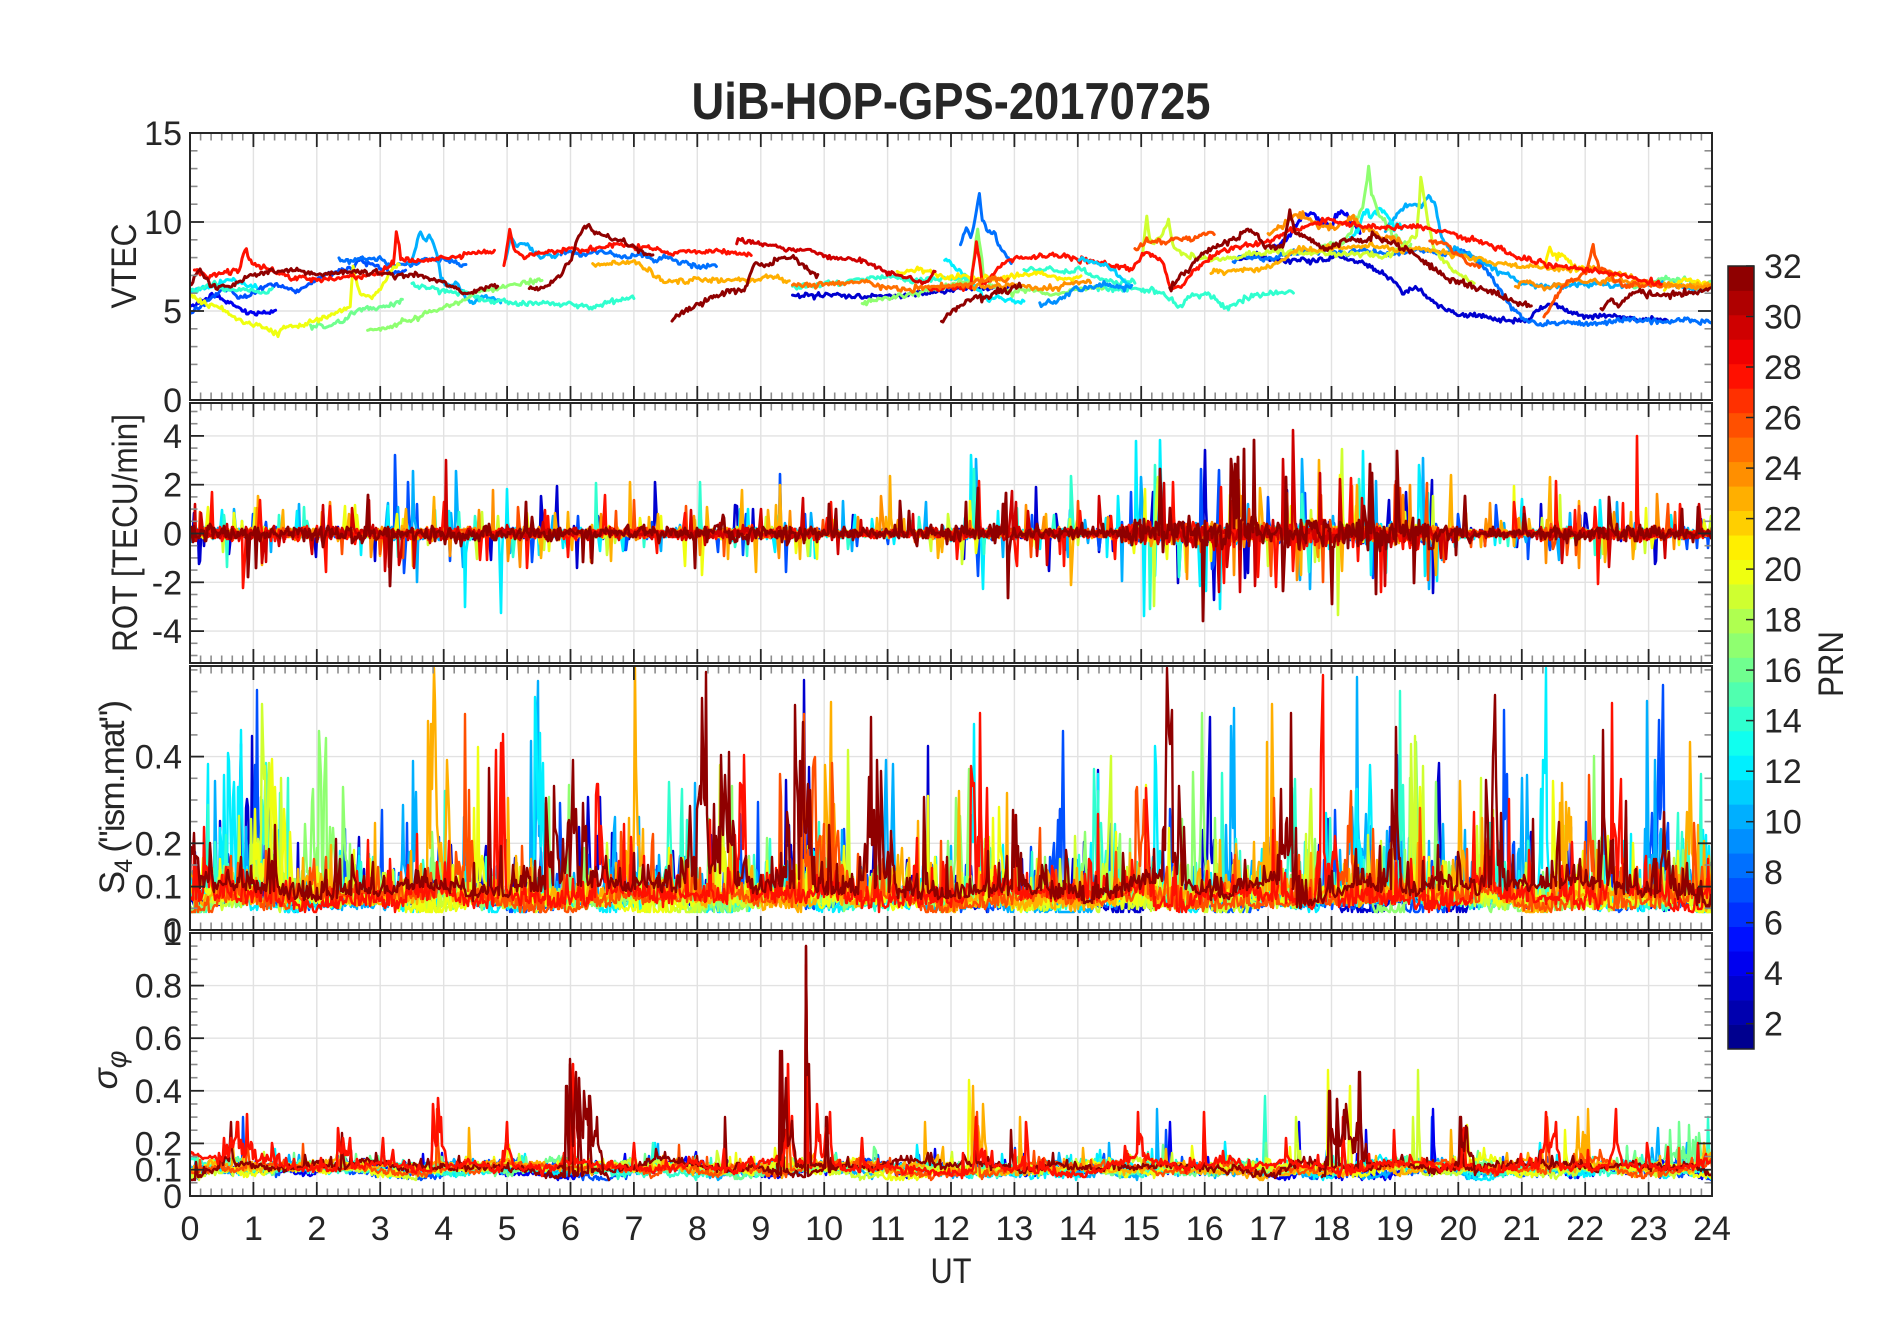 The width and height of the screenshot is (1902, 1335). I want to click on svg-text: UT, so click(951, 1271).